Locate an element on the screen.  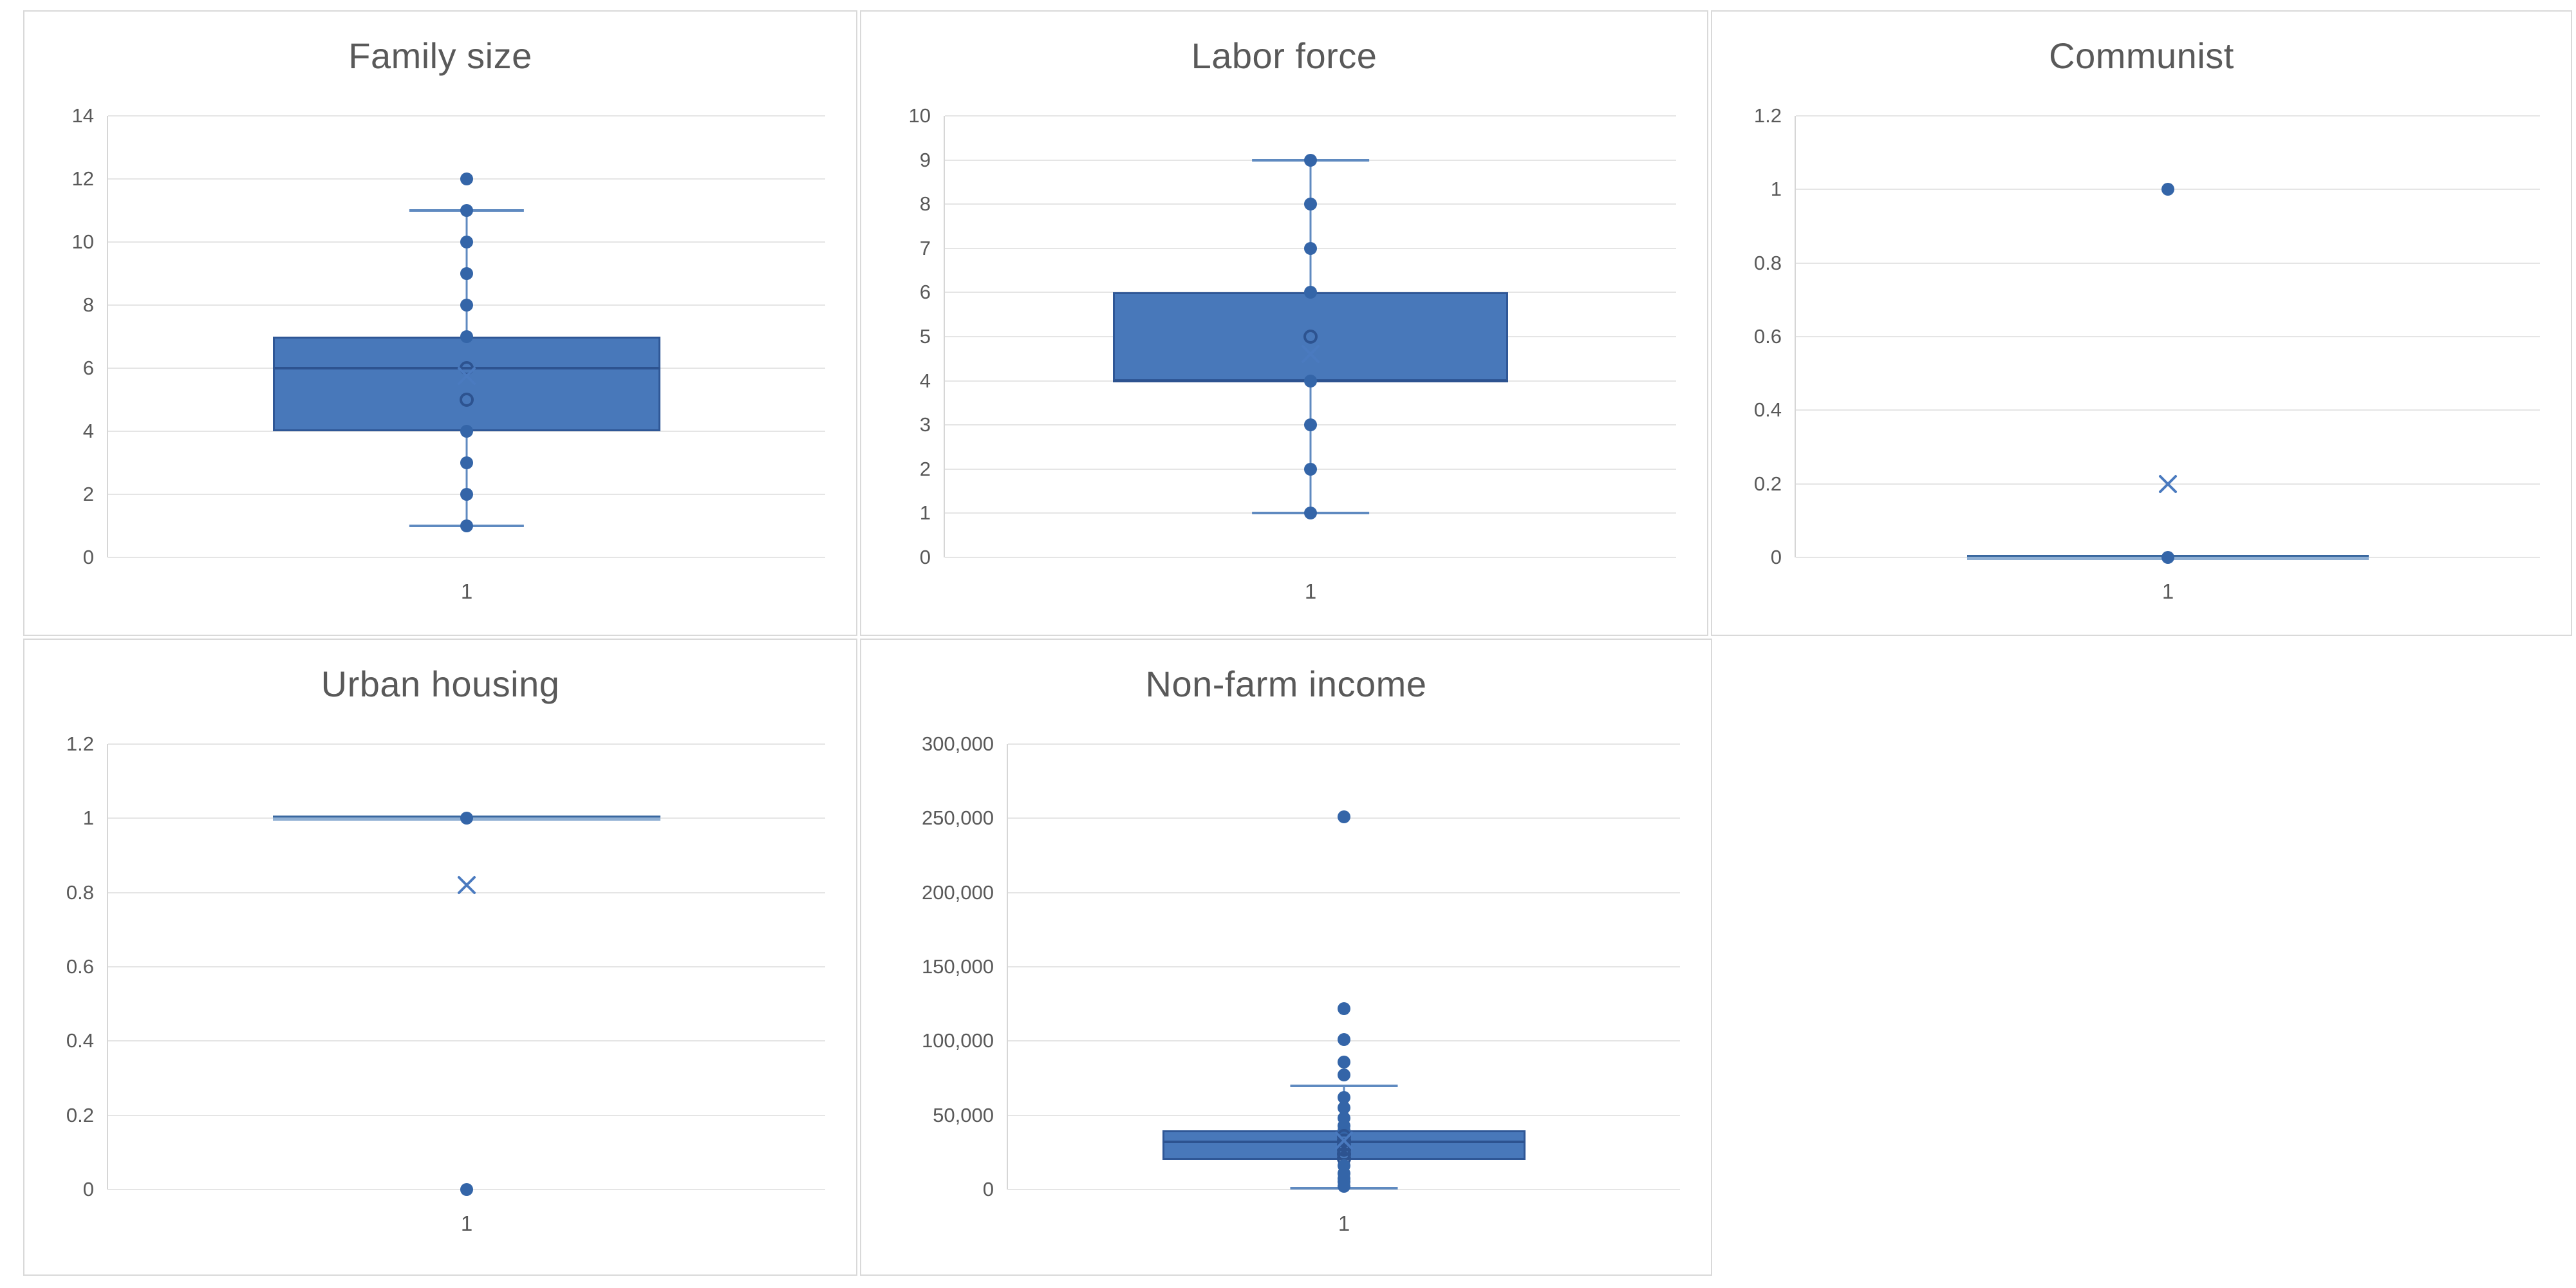
whisker-cap-top is located at coordinates (1344, 1085).